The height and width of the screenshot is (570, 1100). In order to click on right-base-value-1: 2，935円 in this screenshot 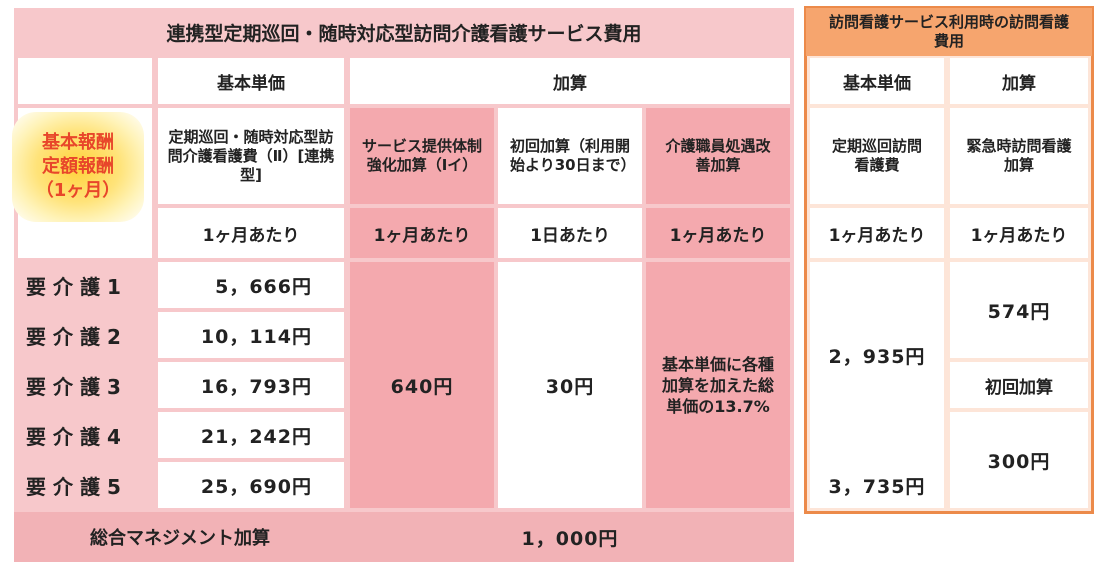, I will do `click(877, 356)`.